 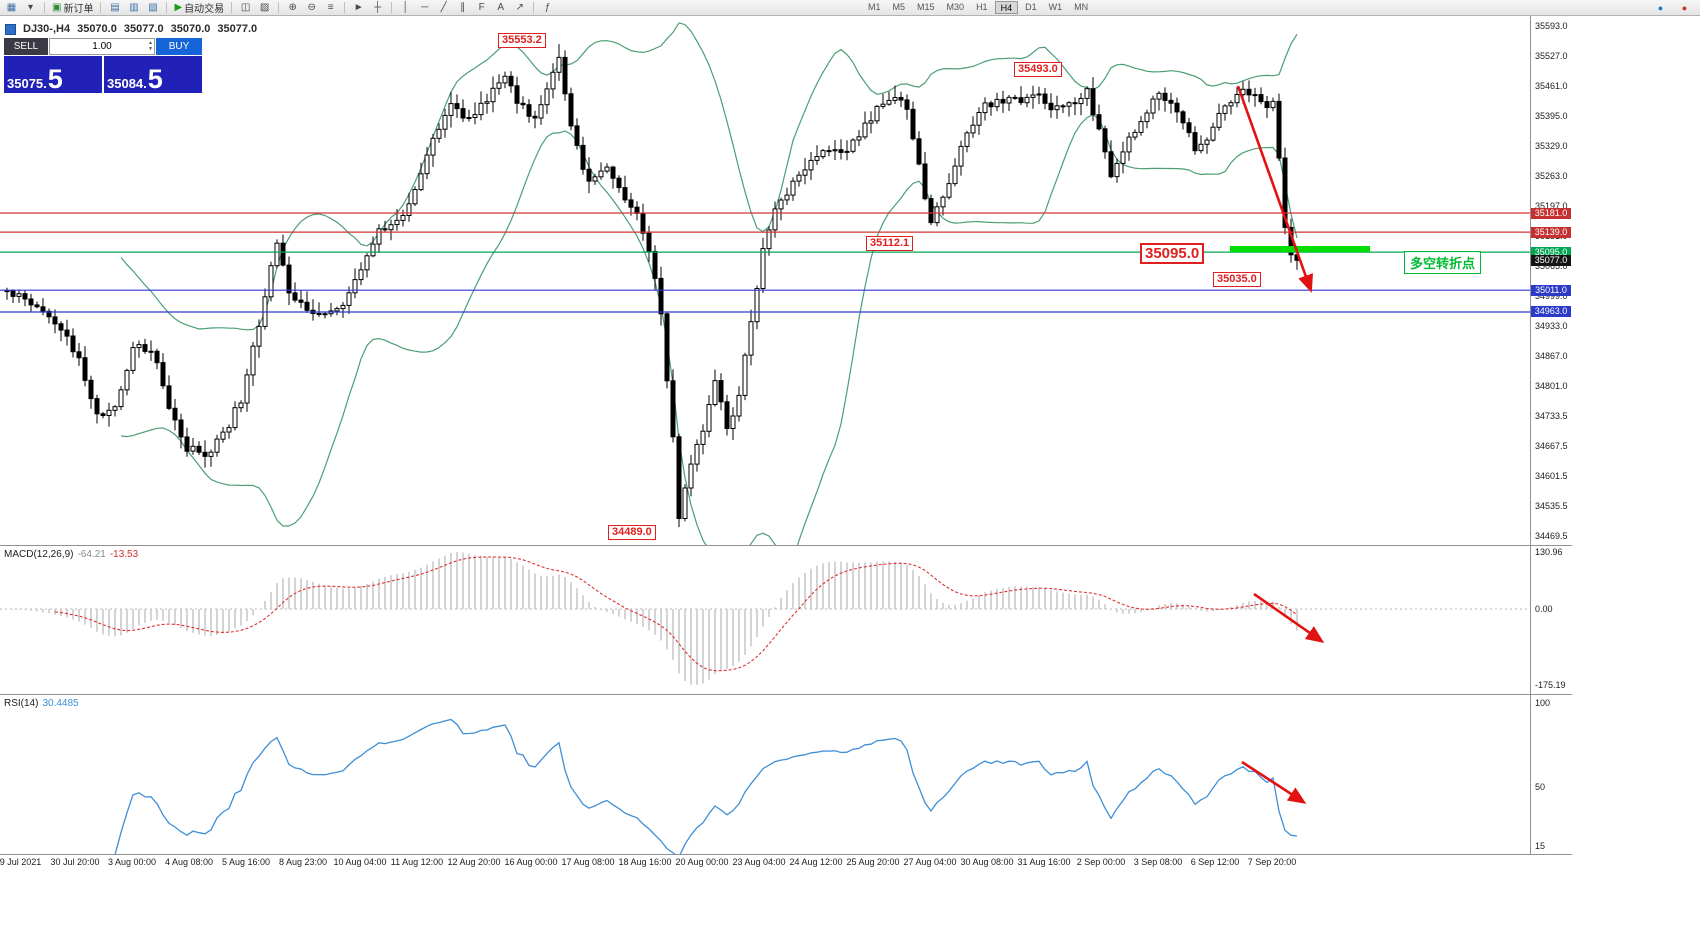 What do you see at coordinates (150, 49) in the screenshot?
I see `volume-down-icon: ▼` at bounding box center [150, 49].